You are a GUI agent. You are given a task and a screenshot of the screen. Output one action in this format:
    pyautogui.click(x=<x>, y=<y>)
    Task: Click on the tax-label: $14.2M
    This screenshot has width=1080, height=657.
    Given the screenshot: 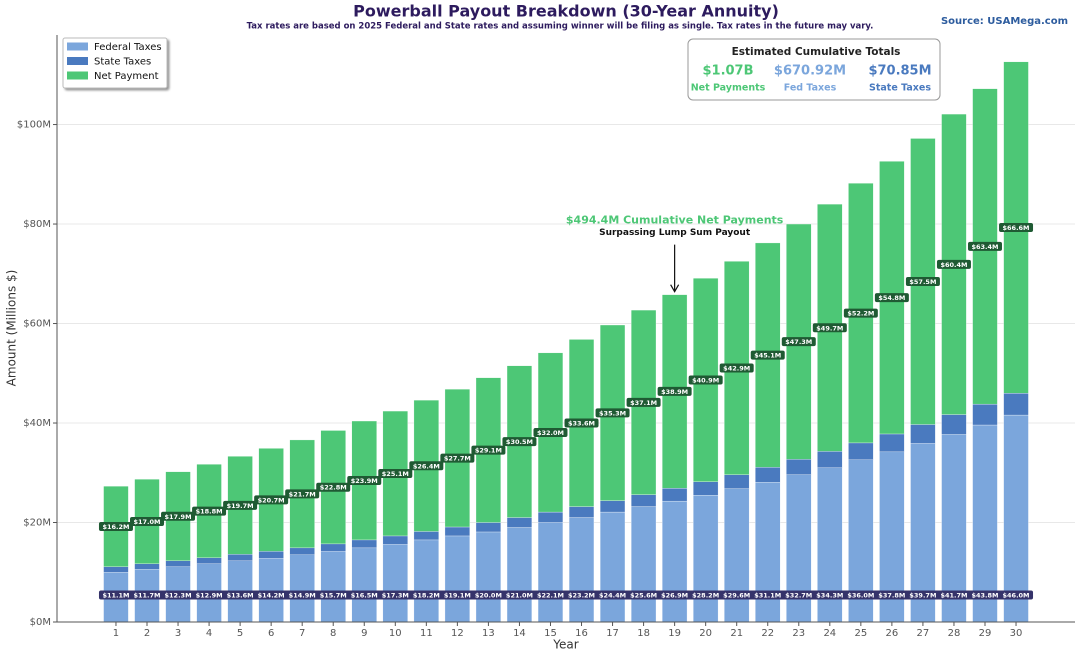 What is the action you would take?
    pyautogui.click(x=271, y=595)
    